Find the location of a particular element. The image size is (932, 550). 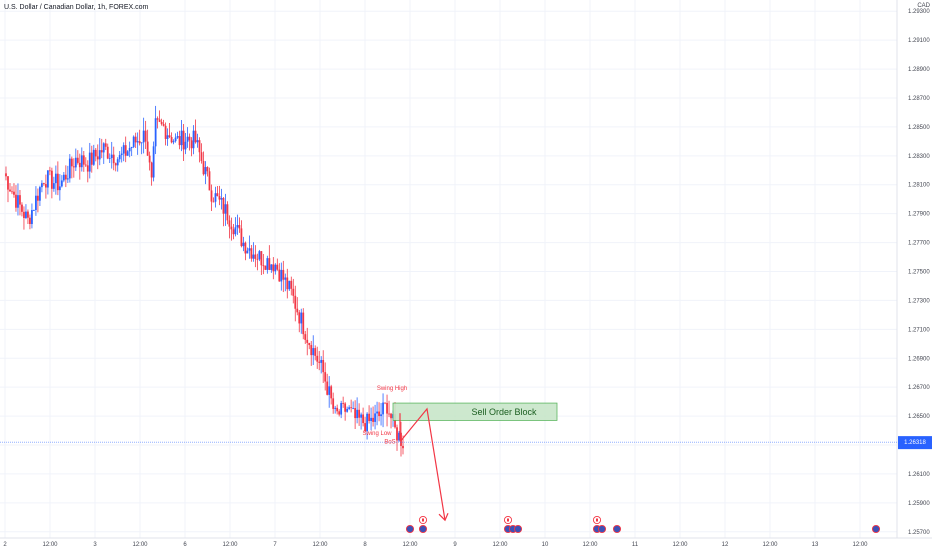

x-tick-label: 12 is located at coordinates (725, 545).